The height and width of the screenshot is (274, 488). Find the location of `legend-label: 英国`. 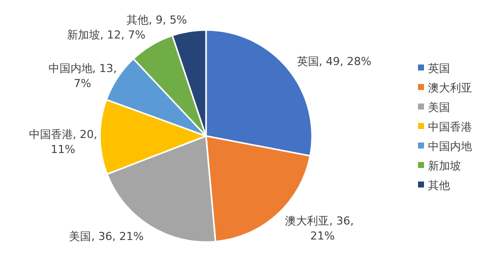

legend-label: 英国 is located at coordinates (439, 68).